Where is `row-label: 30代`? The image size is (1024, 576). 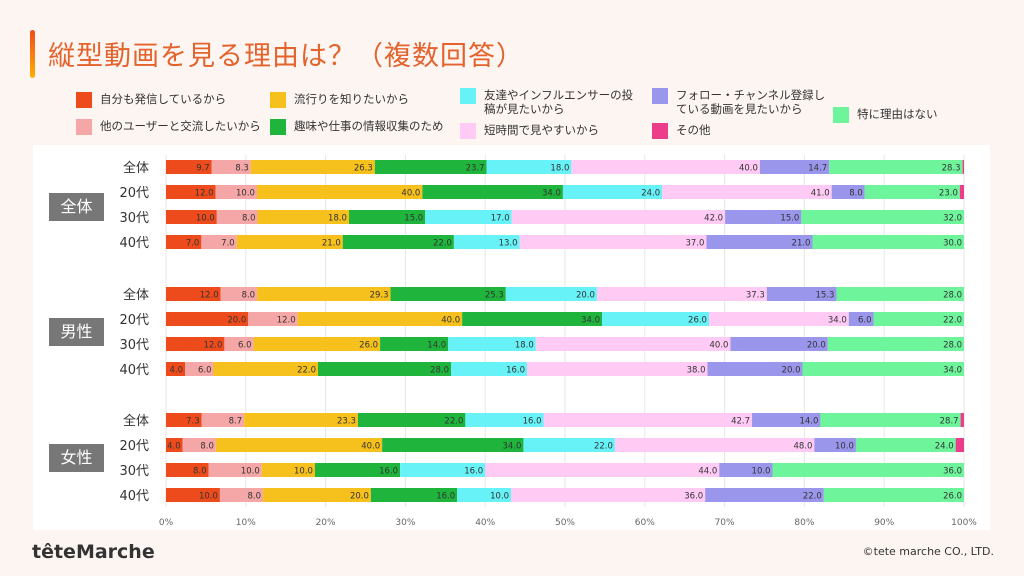 row-label: 30代 is located at coordinates (134, 345).